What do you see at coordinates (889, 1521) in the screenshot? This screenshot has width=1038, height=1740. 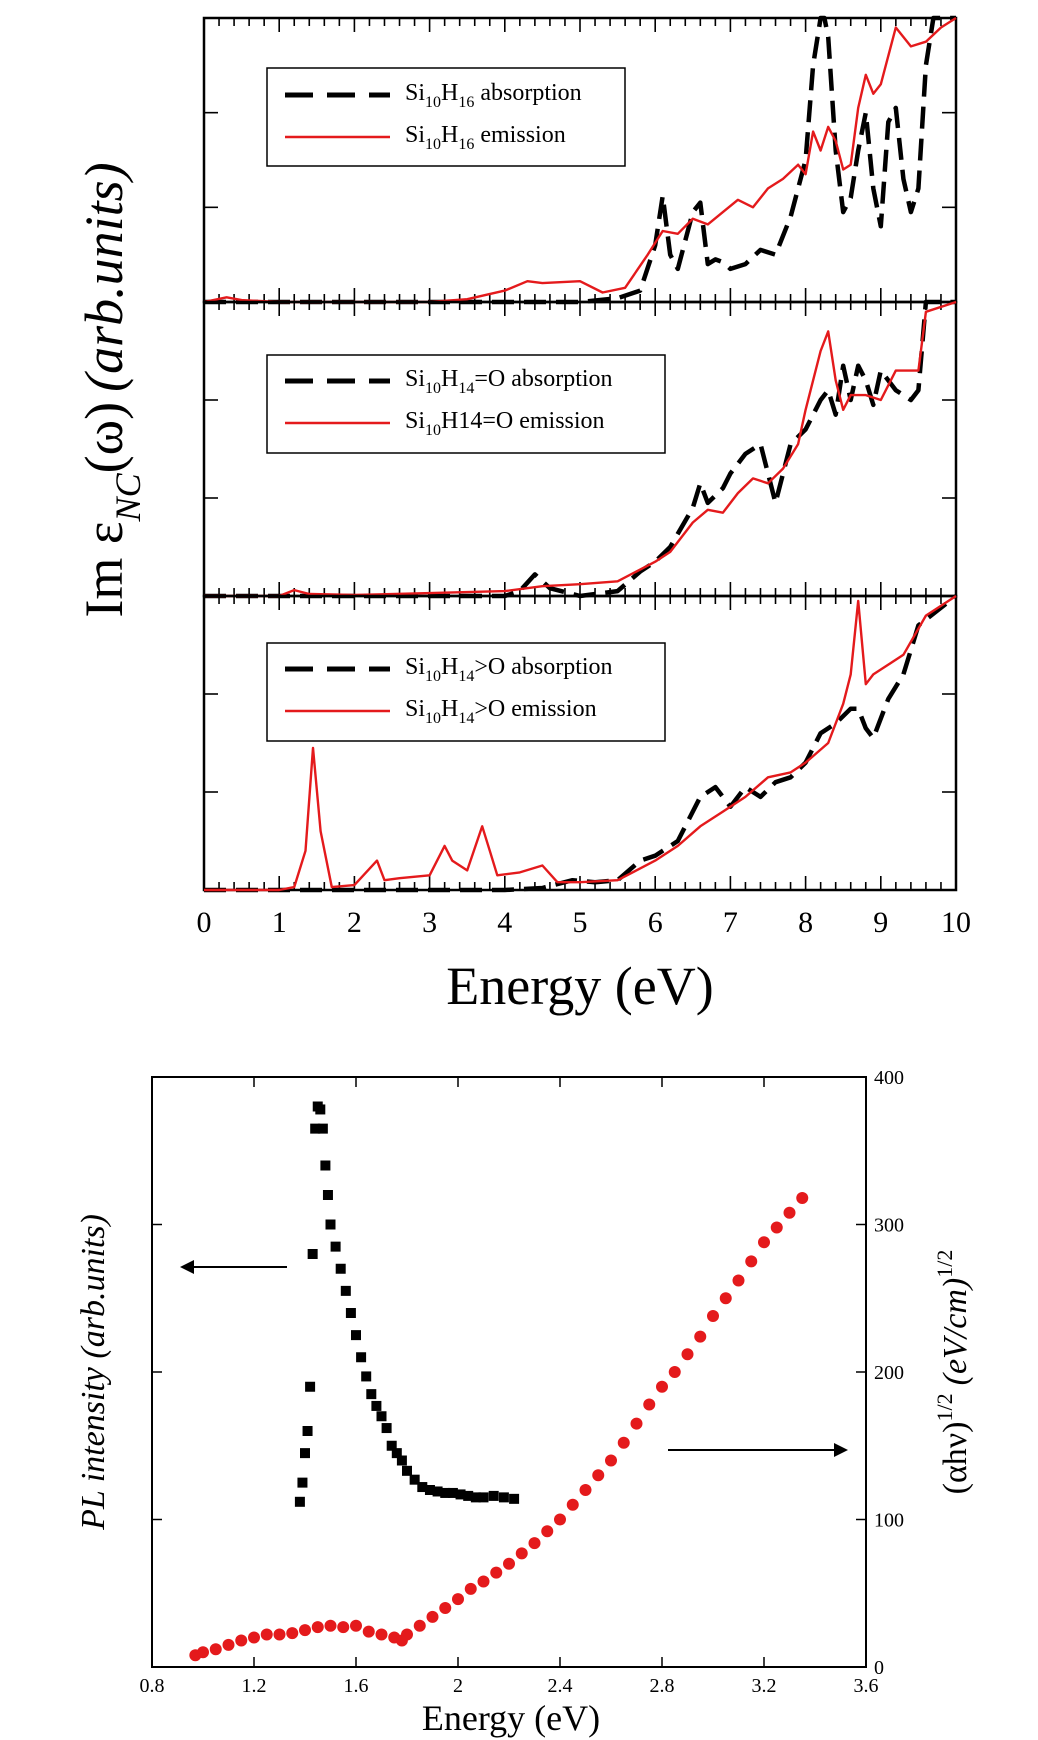 I see `y-tick-label: 100` at bounding box center [889, 1521].